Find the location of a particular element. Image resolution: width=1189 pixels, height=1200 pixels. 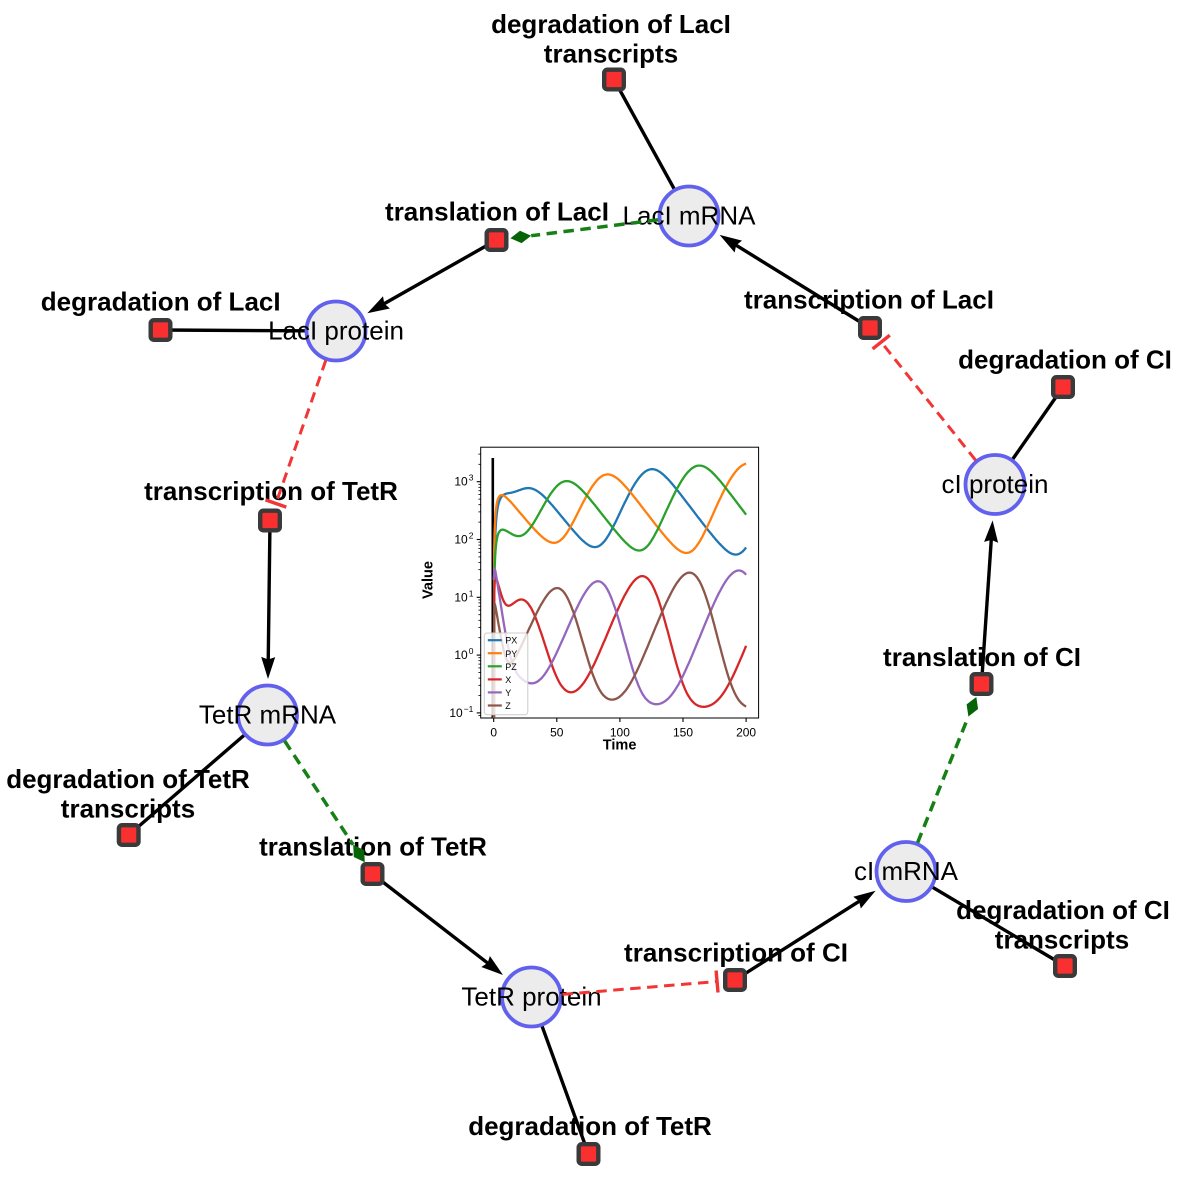

svg-text: 3 is located at coordinates (471, 478).